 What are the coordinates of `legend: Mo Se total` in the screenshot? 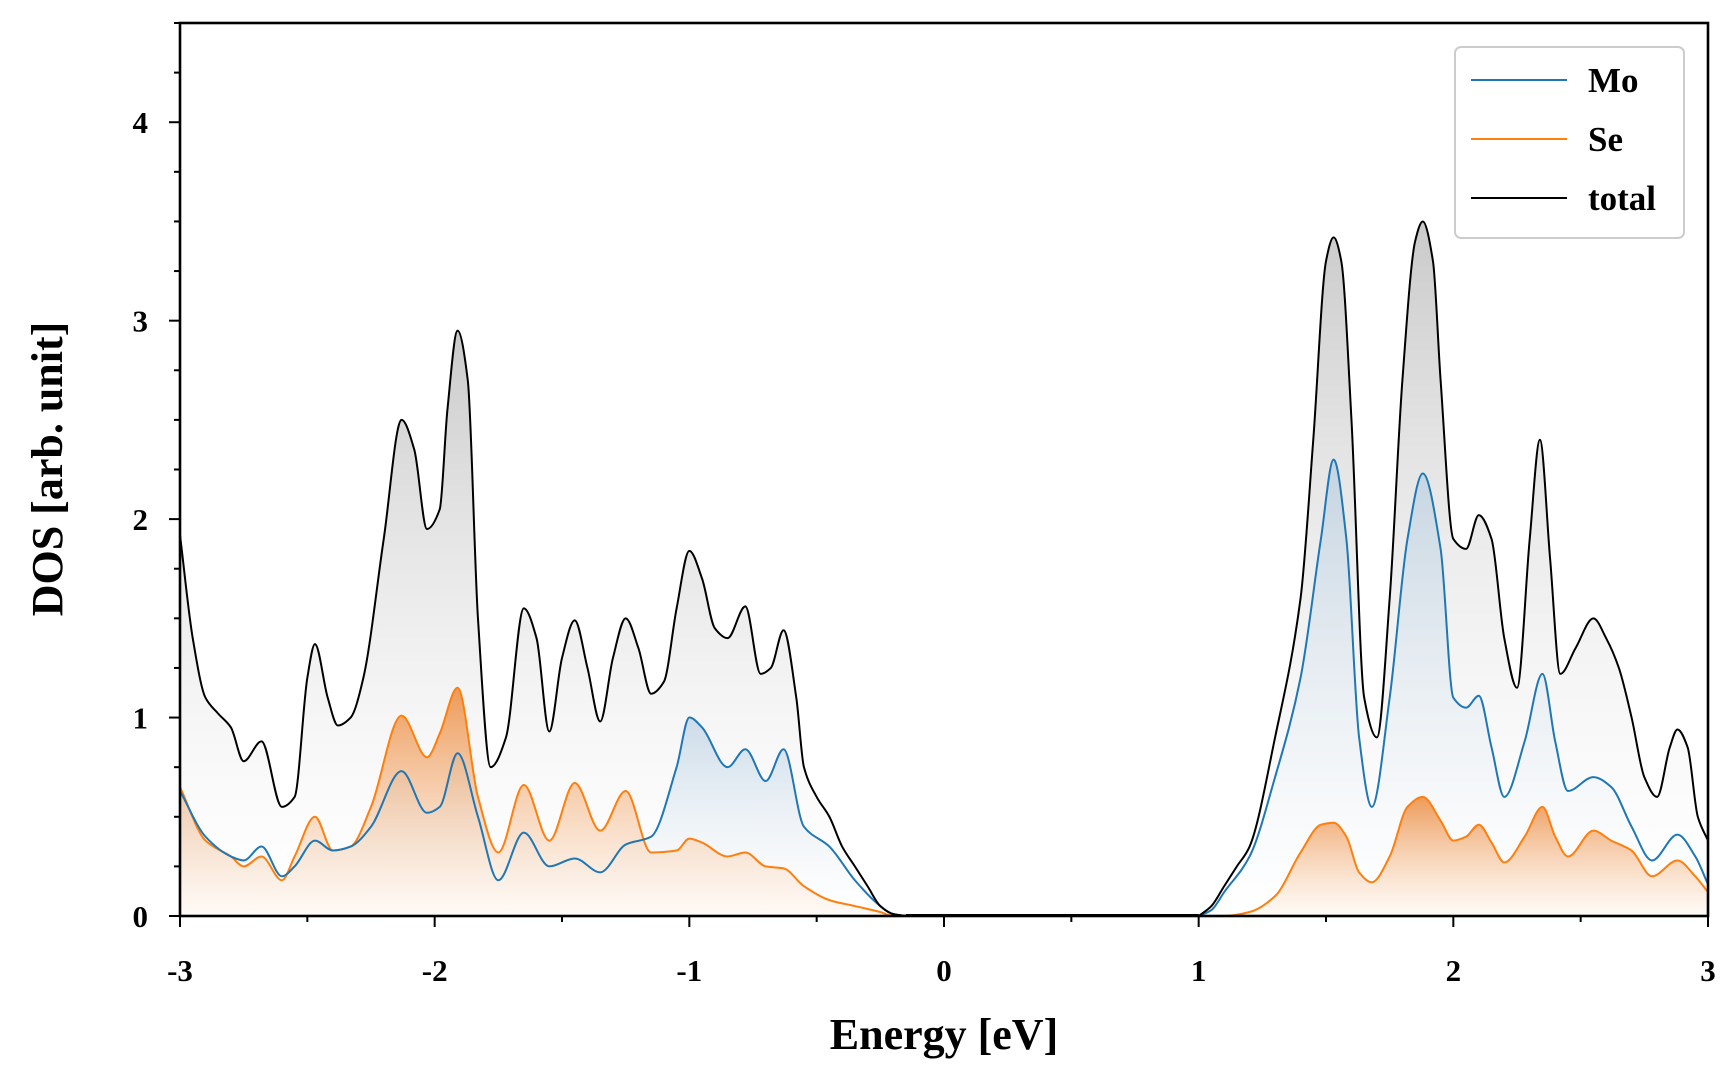 It's located at (1569, 142).